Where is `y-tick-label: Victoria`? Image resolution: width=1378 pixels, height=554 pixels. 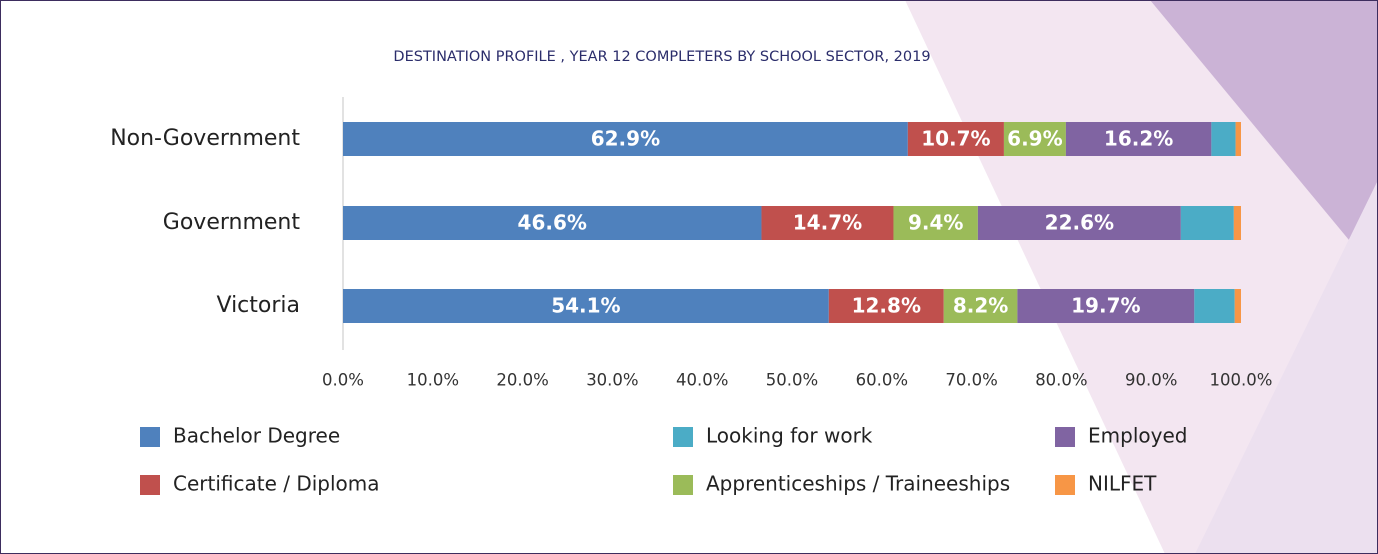 y-tick-label: Victoria is located at coordinates (259, 305).